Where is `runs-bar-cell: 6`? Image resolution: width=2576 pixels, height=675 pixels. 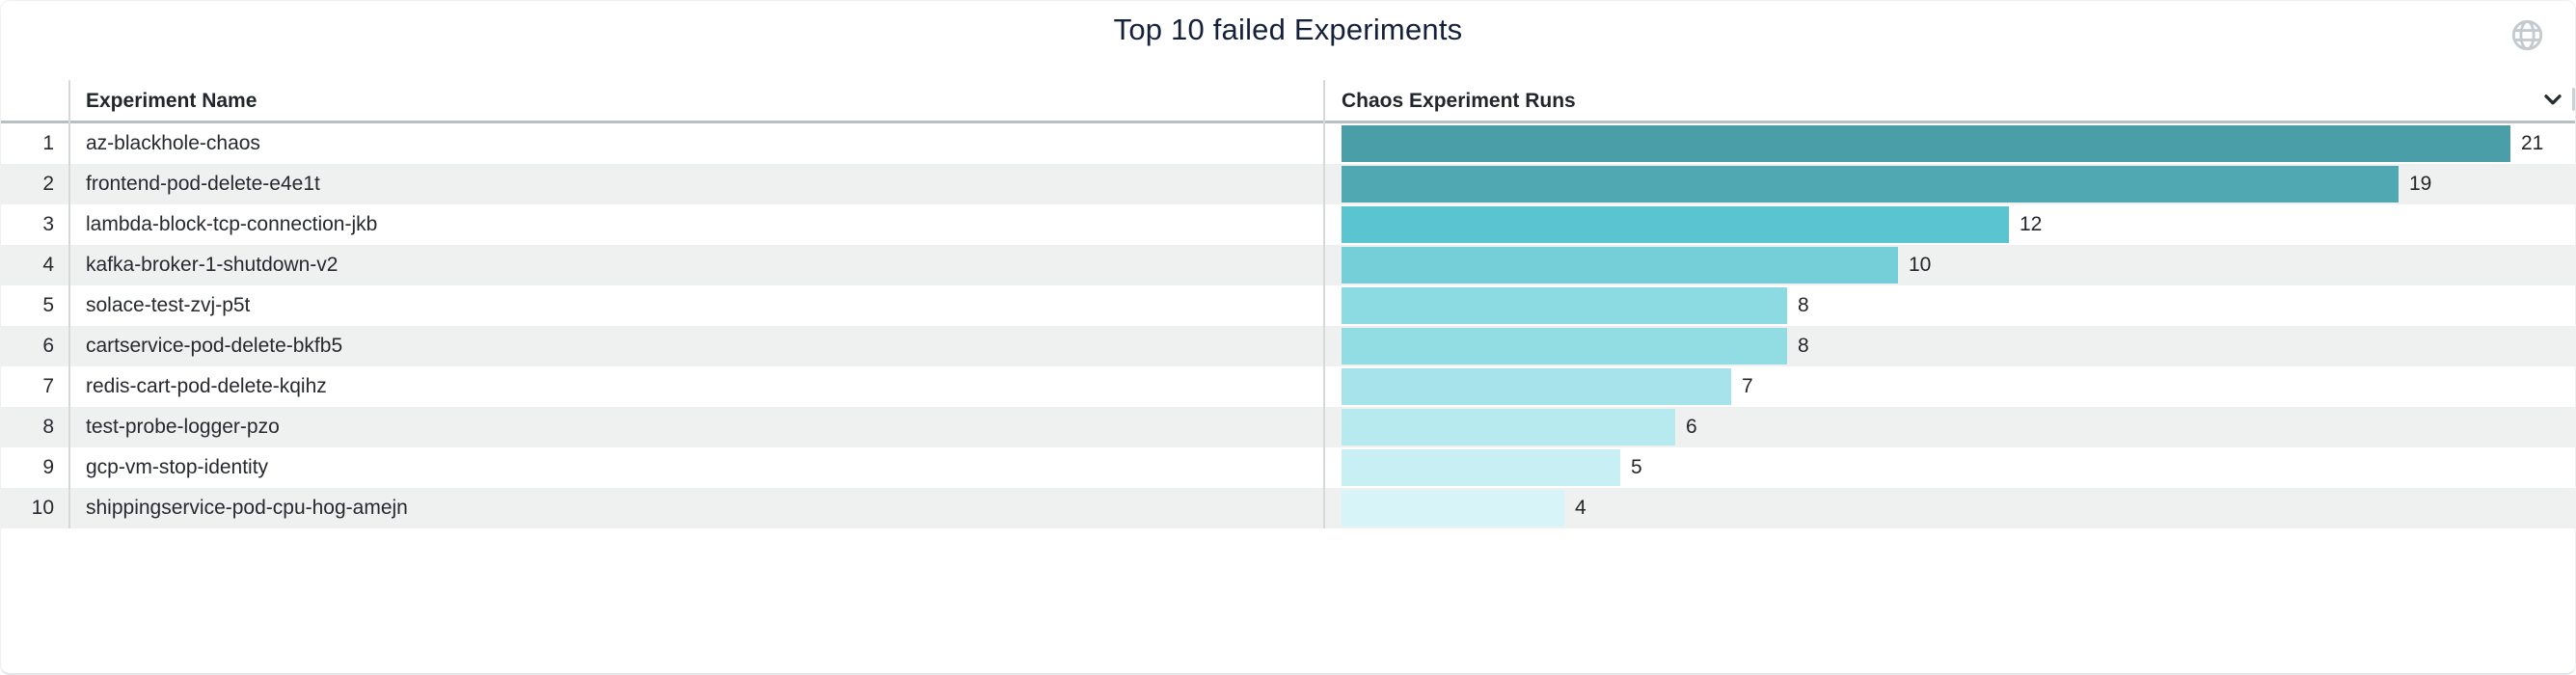 runs-bar-cell: 6 is located at coordinates (1519, 427).